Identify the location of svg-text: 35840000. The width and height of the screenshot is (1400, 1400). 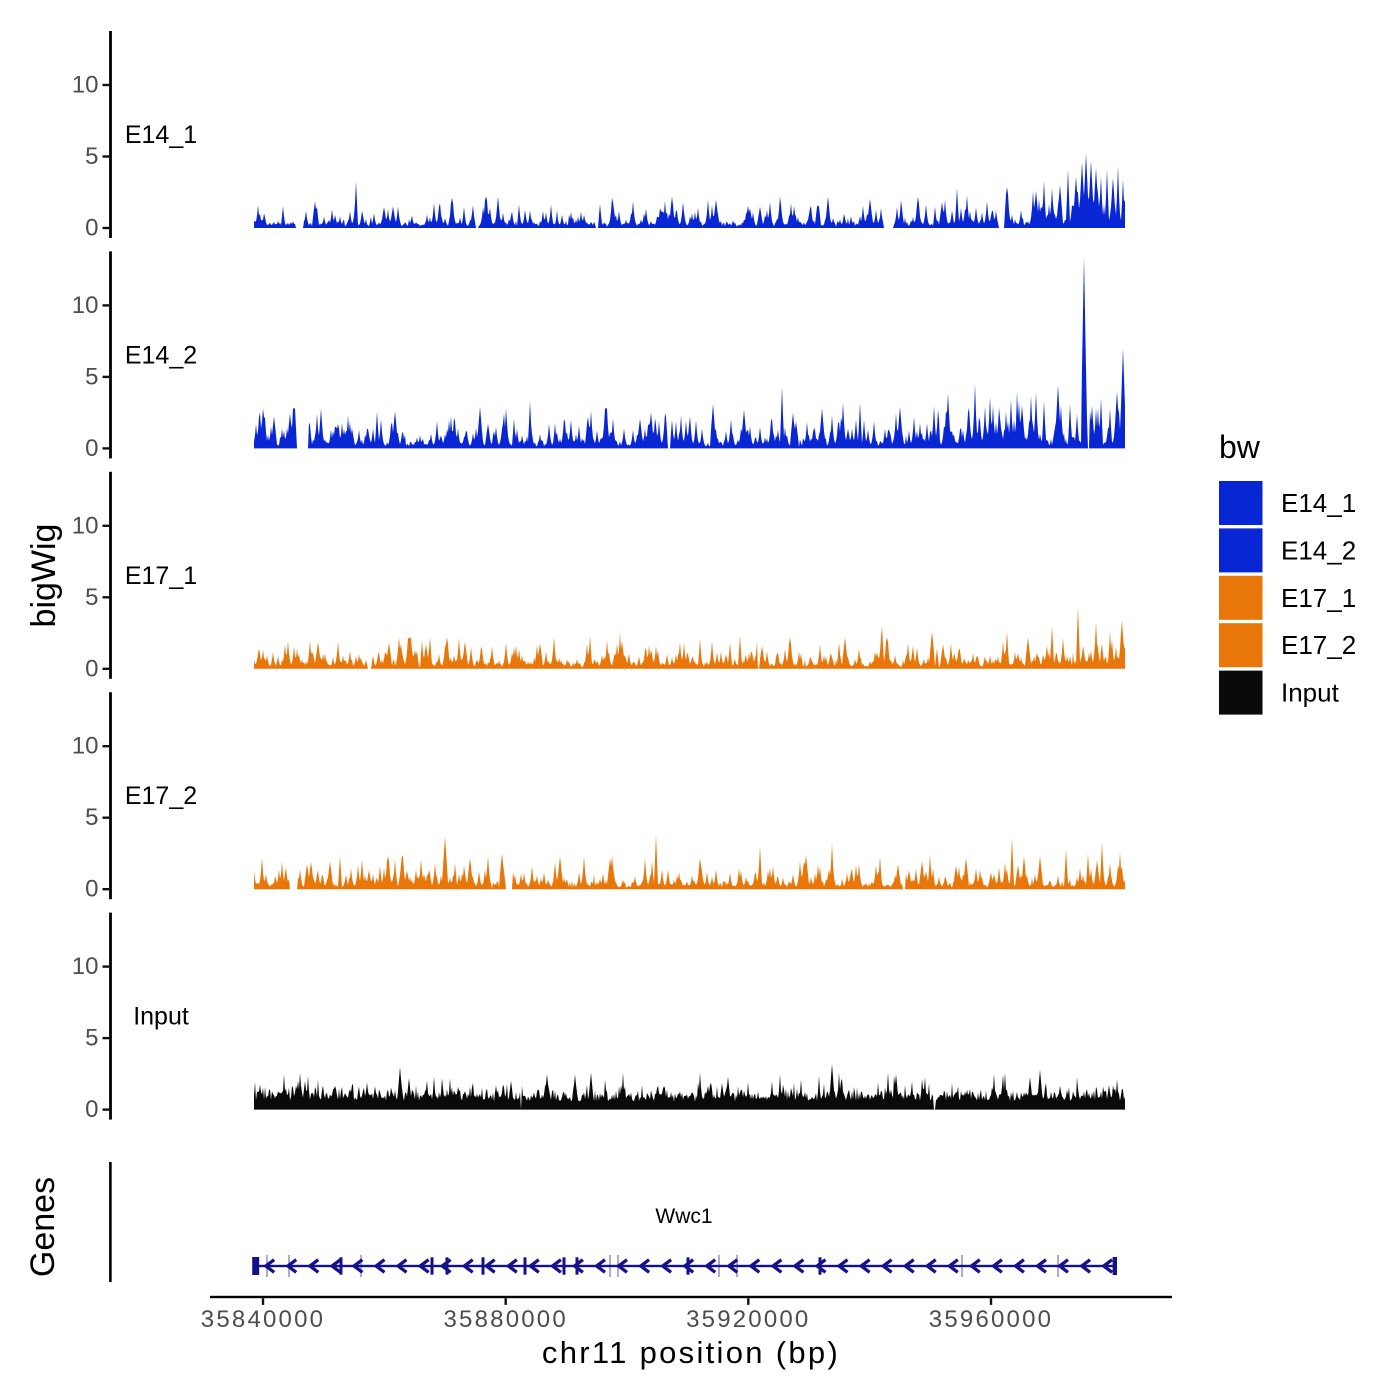
(263, 1319).